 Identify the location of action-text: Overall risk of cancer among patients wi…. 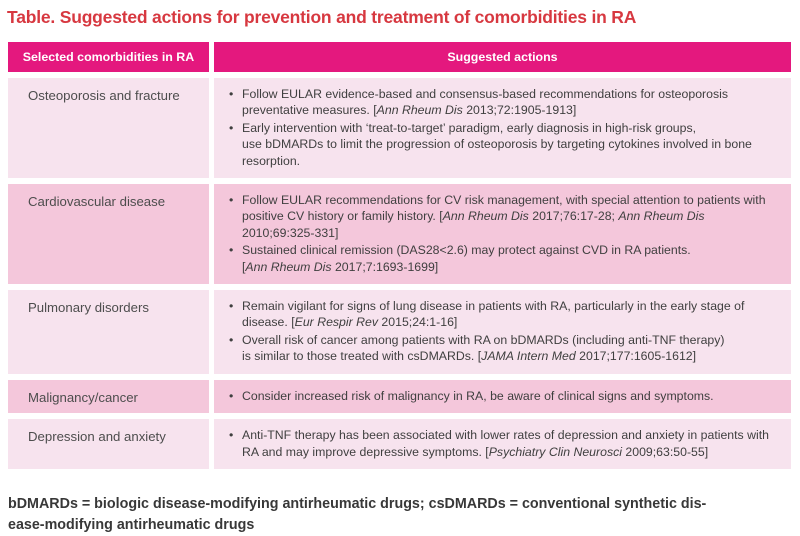
(483, 348).